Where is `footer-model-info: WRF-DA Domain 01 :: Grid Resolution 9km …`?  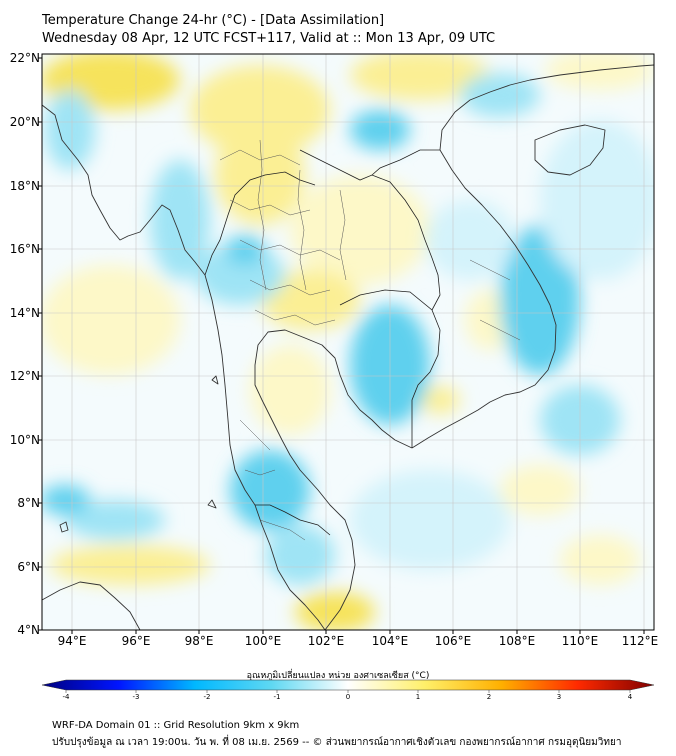 footer-model-info: WRF-DA Domain 01 :: Grid Resolution 9km … is located at coordinates (176, 725).